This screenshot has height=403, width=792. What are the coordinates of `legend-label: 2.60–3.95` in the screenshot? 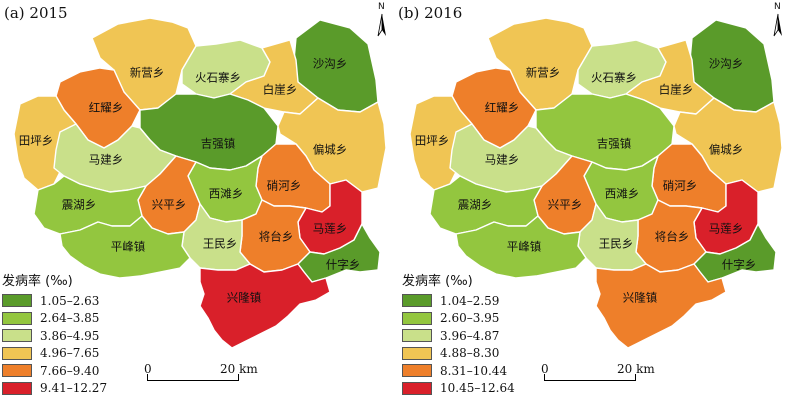 It's located at (470, 318).